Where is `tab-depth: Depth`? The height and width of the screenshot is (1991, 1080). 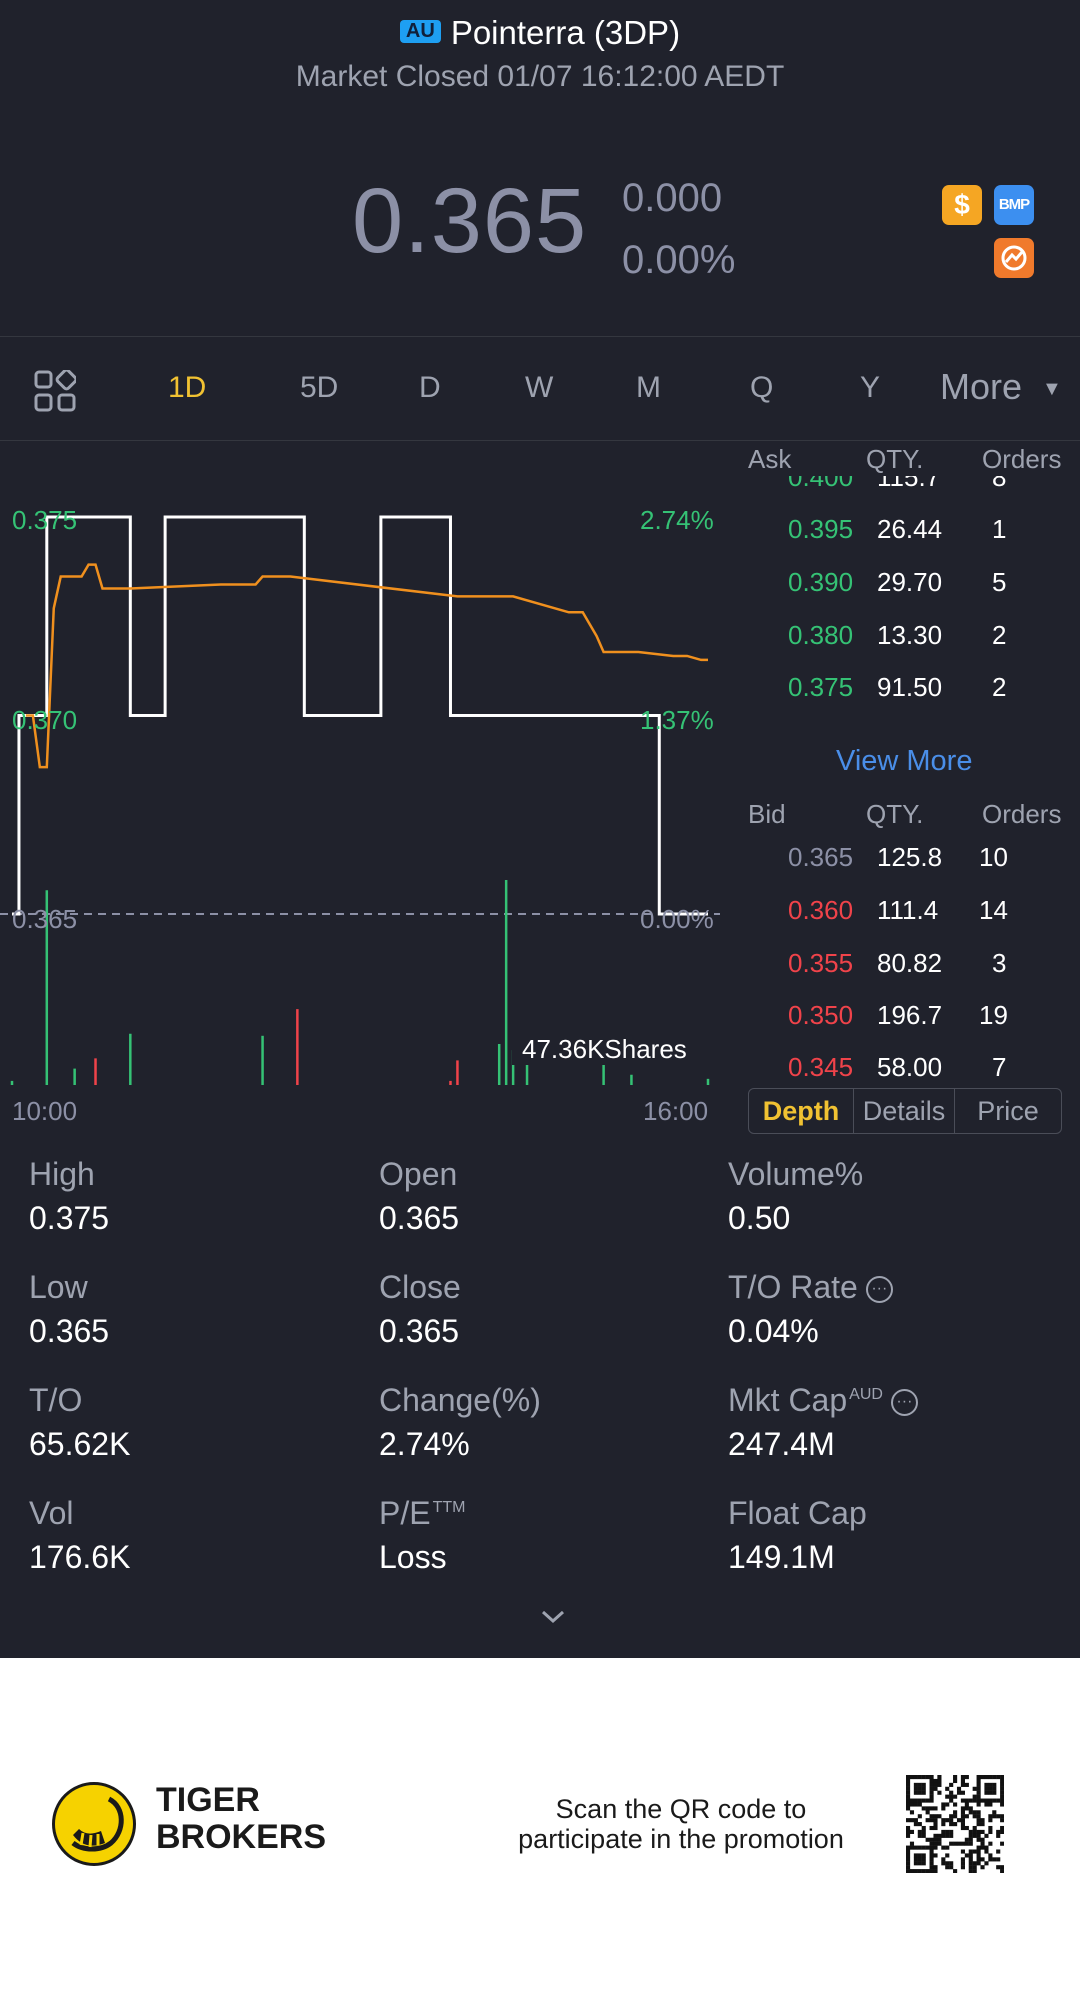
tab-depth: Depth is located at coordinates (801, 1111).